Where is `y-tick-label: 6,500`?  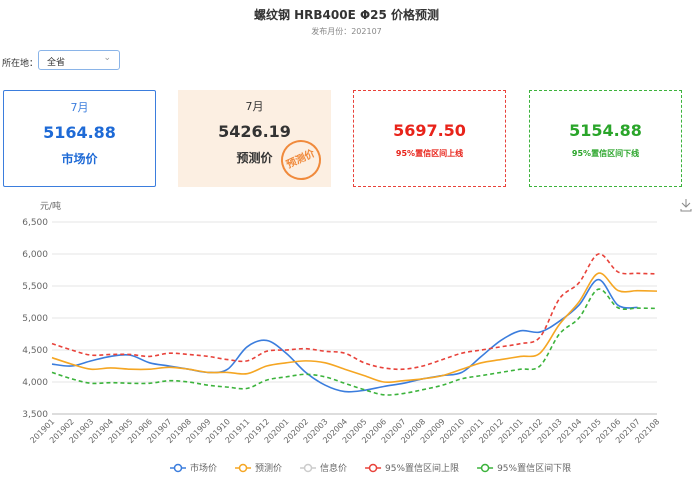 y-tick-label: 6,500 is located at coordinates (35, 223).